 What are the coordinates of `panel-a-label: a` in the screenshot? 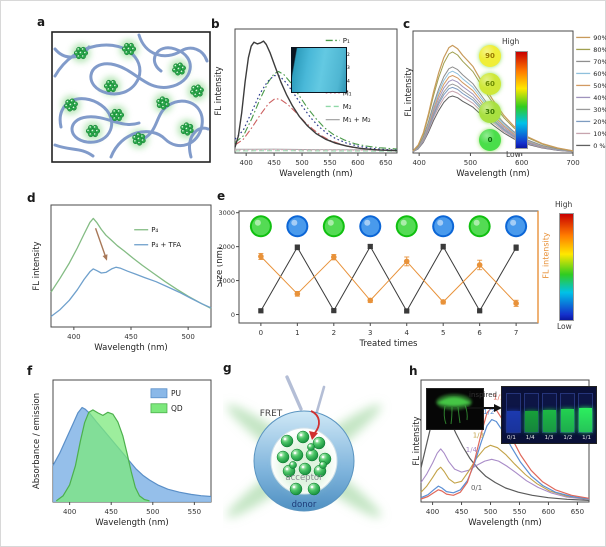 It's located at (41, 22).